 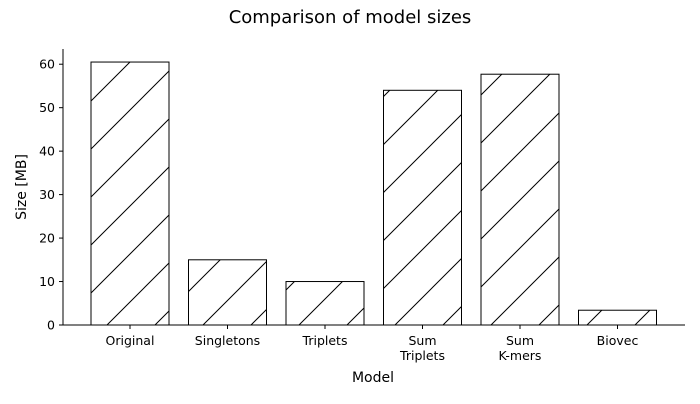 I want to click on y-tick-label: 0, so click(x=51, y=325).